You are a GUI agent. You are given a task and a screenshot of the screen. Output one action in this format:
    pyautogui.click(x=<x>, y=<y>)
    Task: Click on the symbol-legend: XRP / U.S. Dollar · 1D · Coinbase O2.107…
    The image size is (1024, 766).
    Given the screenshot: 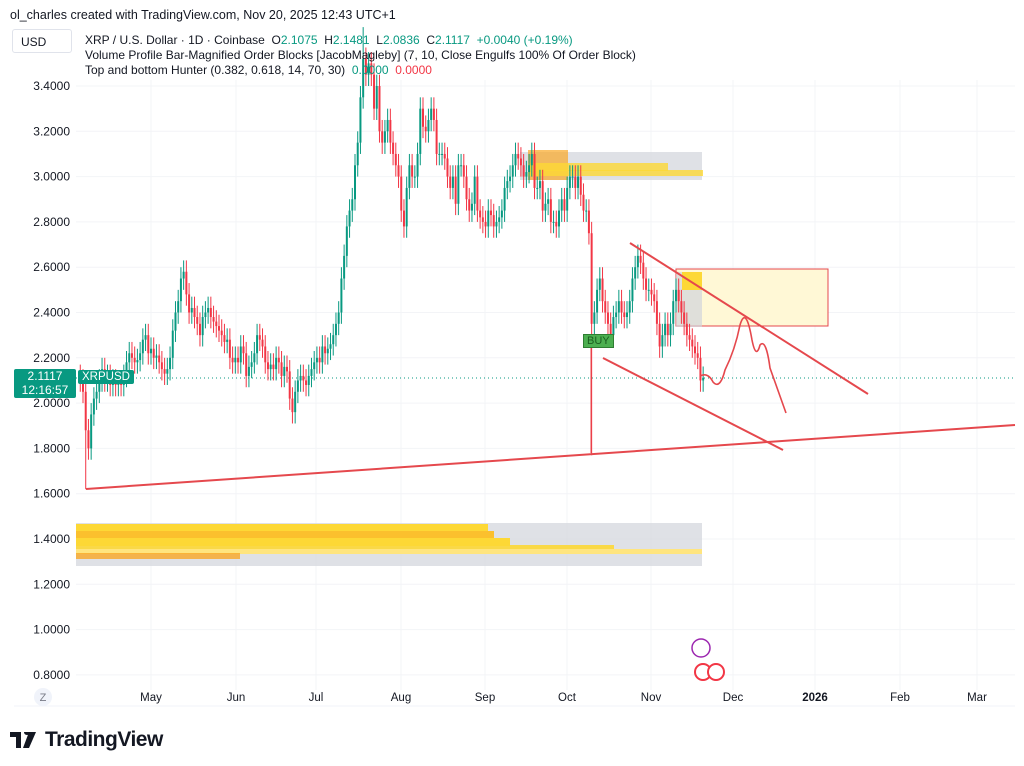 What is the action you would take?
    pyautogui.click(x=360, y=40)
    